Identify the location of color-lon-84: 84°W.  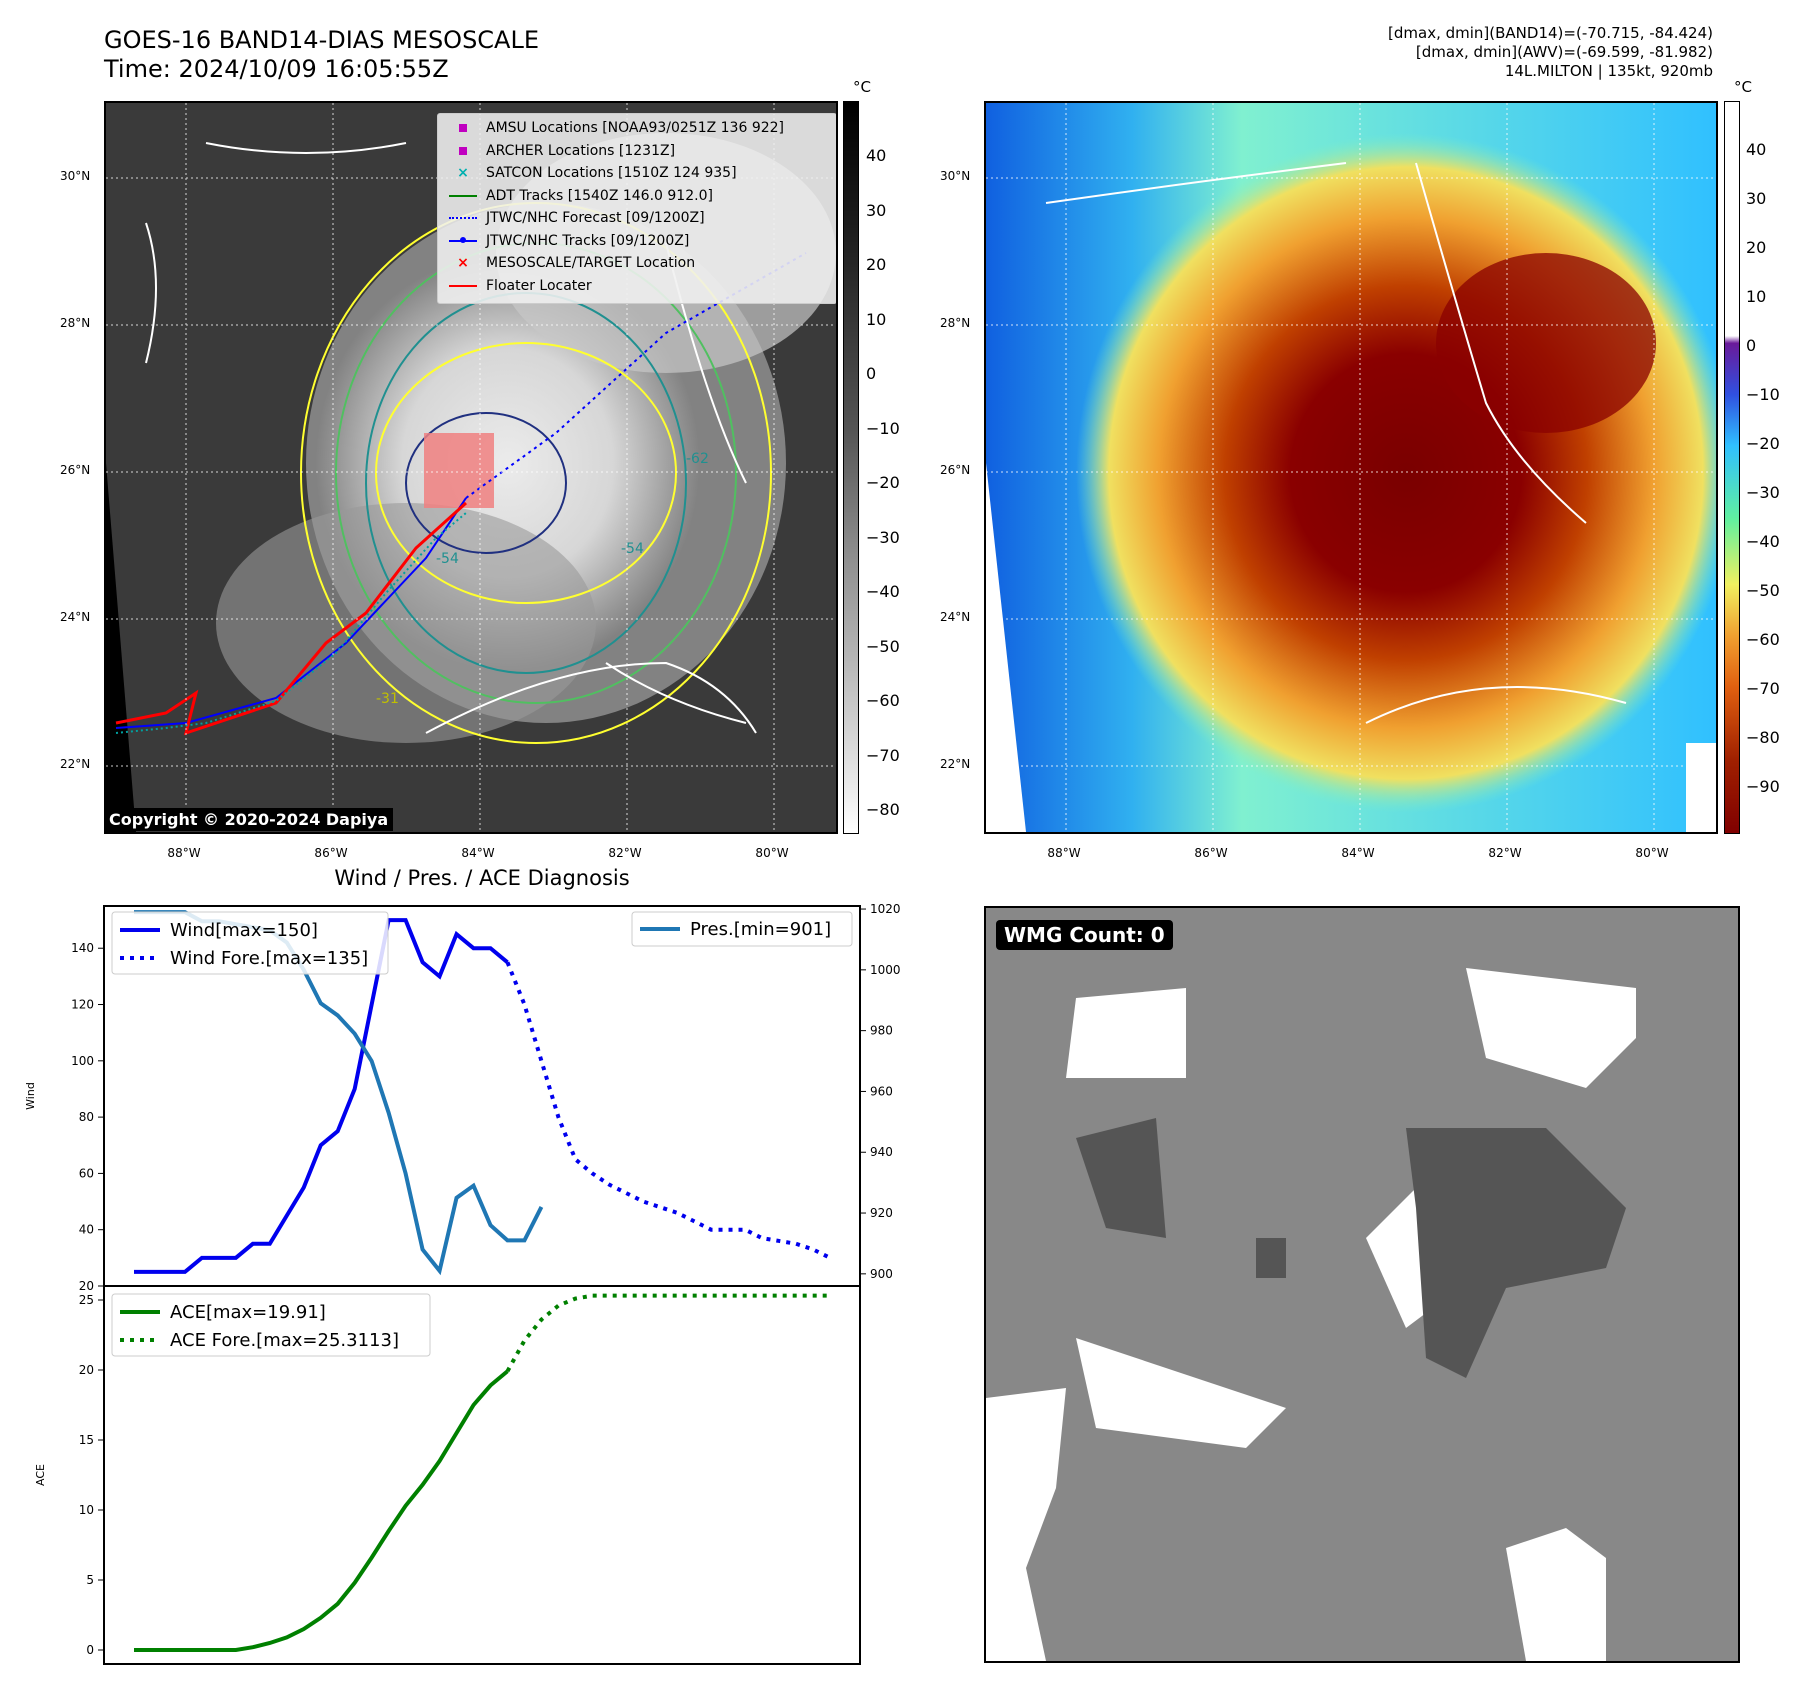
(1358, 853).